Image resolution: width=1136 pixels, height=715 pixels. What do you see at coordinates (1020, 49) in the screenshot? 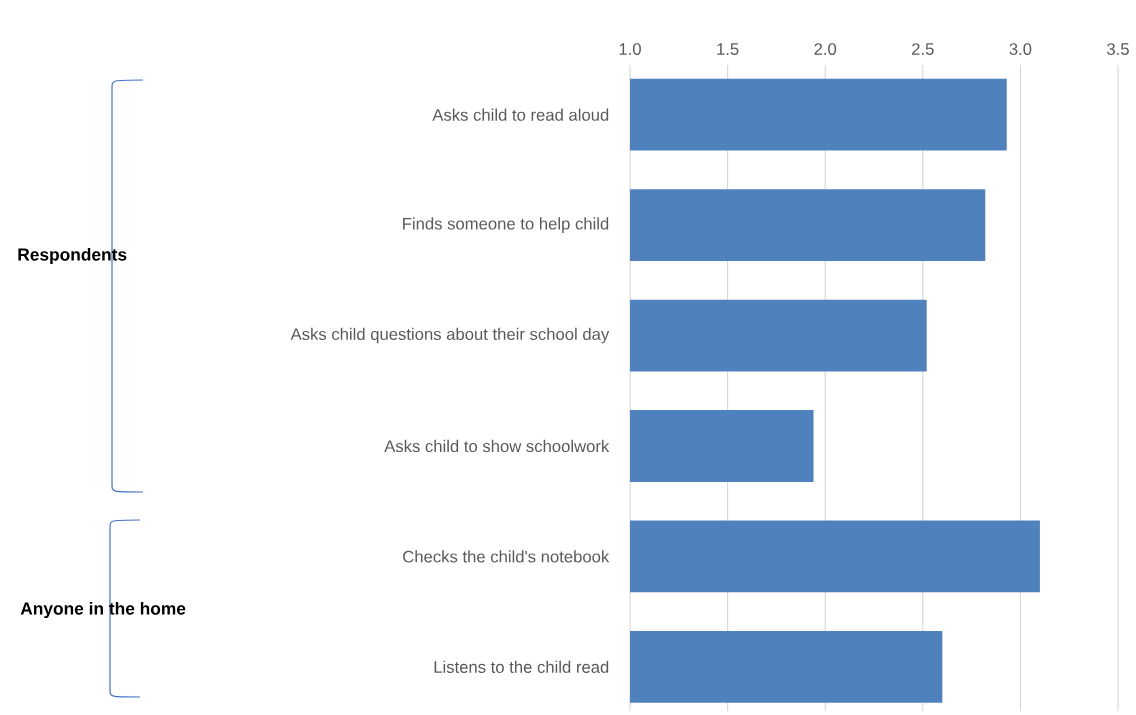
I see `x-tick-label: 3.0` at bounding box center [1020, 49].